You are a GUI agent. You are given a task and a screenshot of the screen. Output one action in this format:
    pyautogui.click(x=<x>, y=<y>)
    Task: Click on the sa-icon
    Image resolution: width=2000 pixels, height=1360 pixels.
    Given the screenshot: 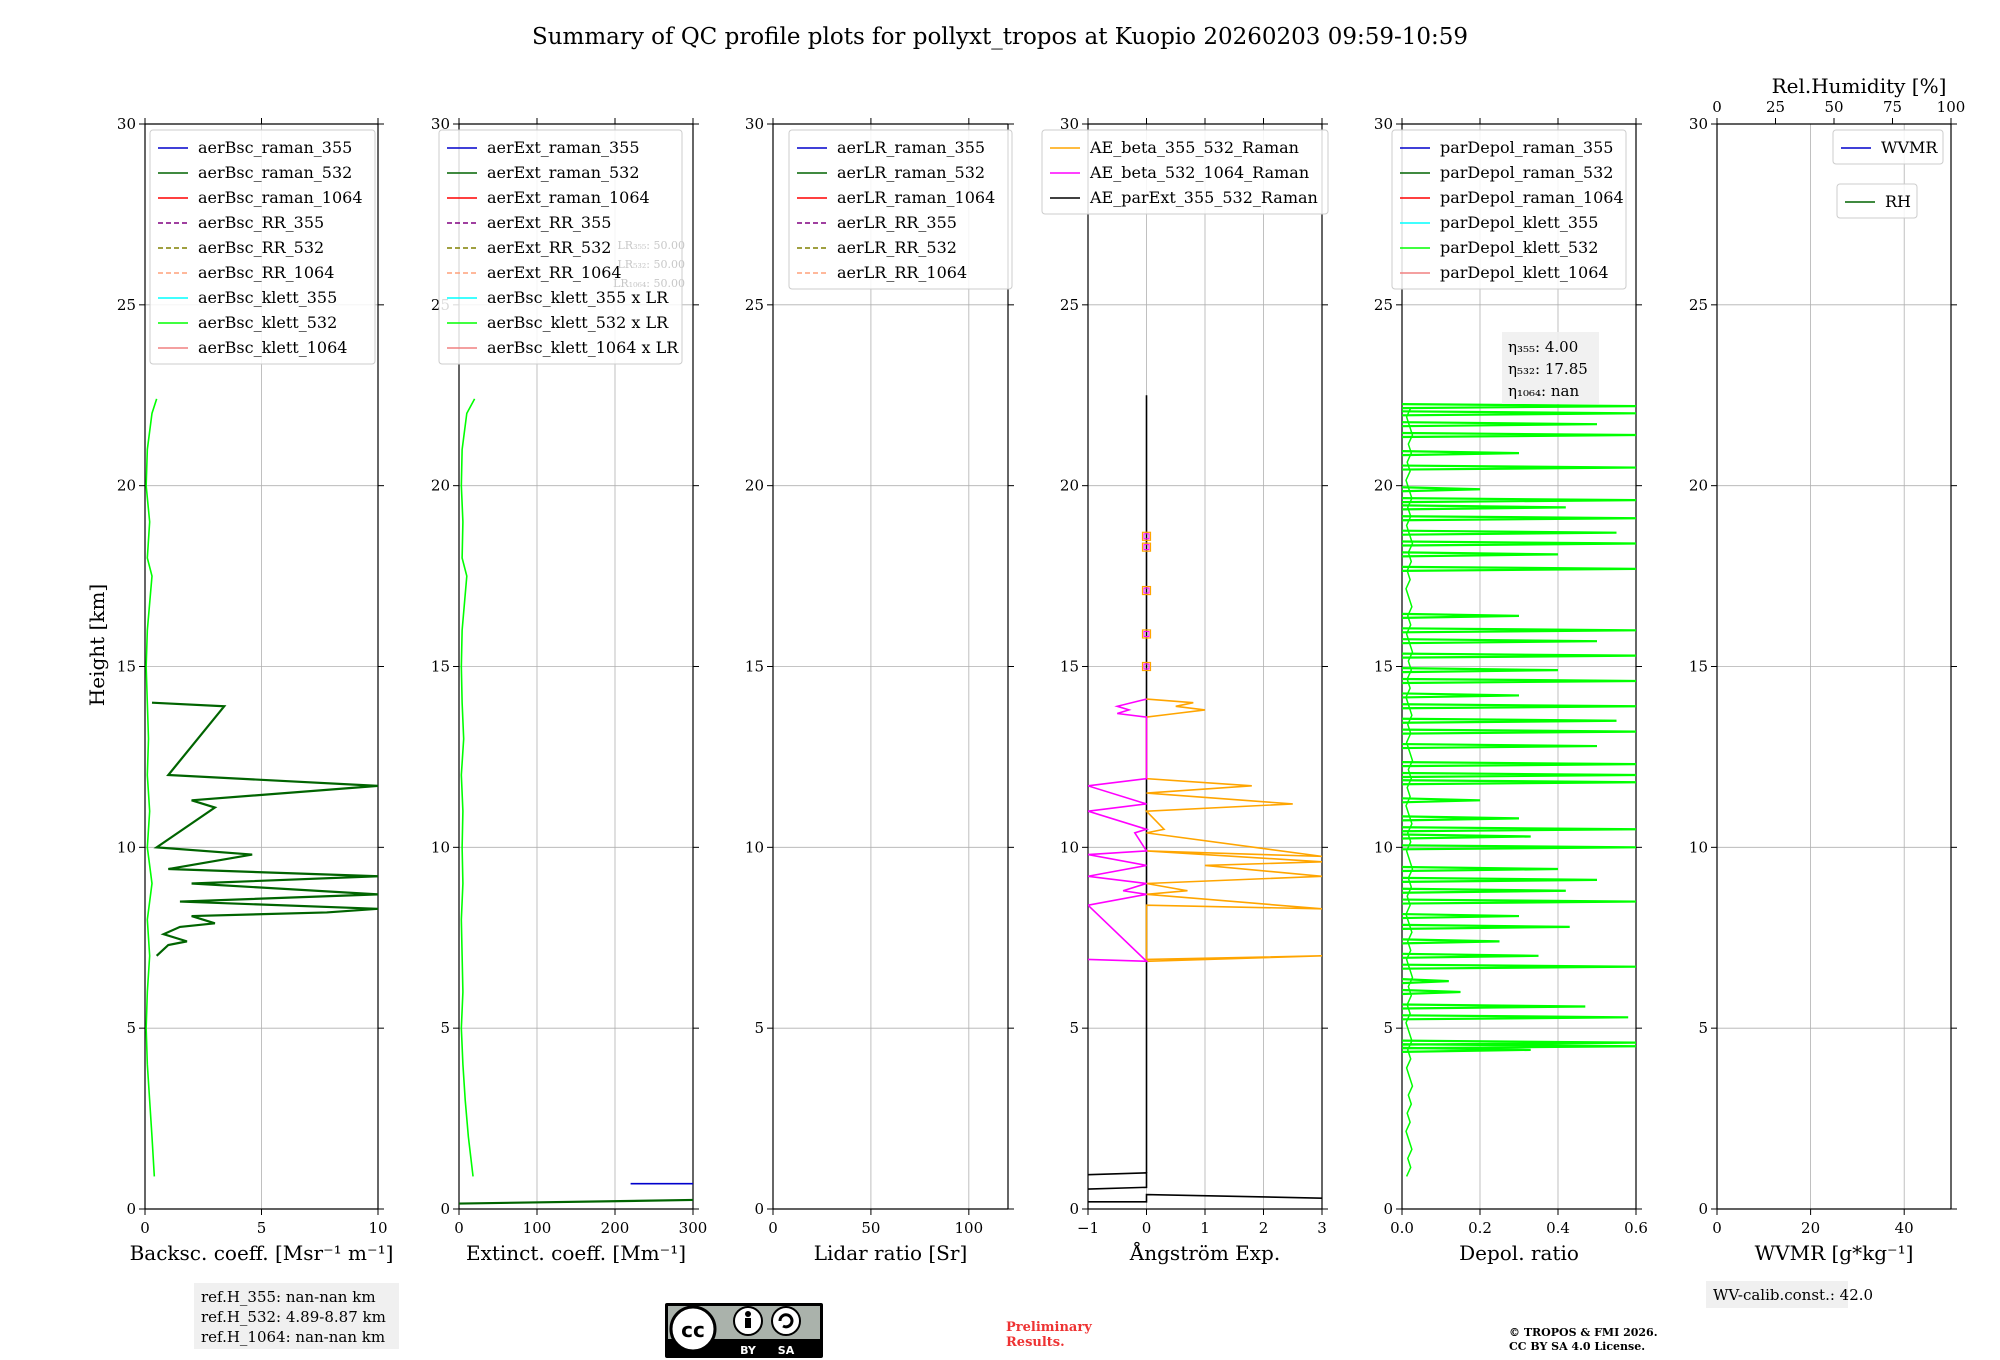 What is the action you would take?
    pyautogui.click(x=786, y=1321)
    